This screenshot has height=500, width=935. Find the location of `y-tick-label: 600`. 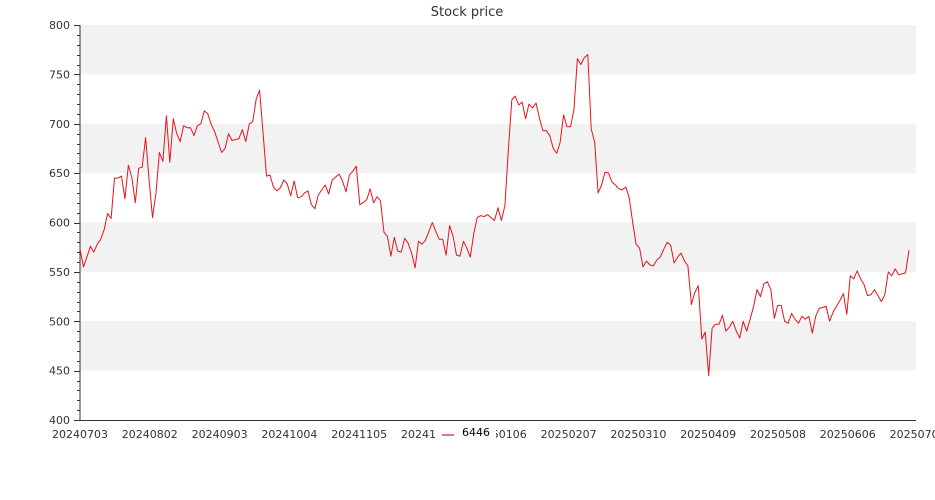

y-tick-label: 600 is located at coordinates (59, 223).